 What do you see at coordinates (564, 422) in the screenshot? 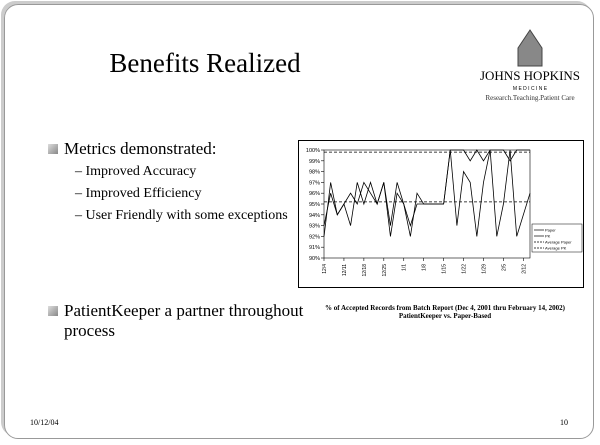
I see `page-number: 10` at bounding box center [564, 422].